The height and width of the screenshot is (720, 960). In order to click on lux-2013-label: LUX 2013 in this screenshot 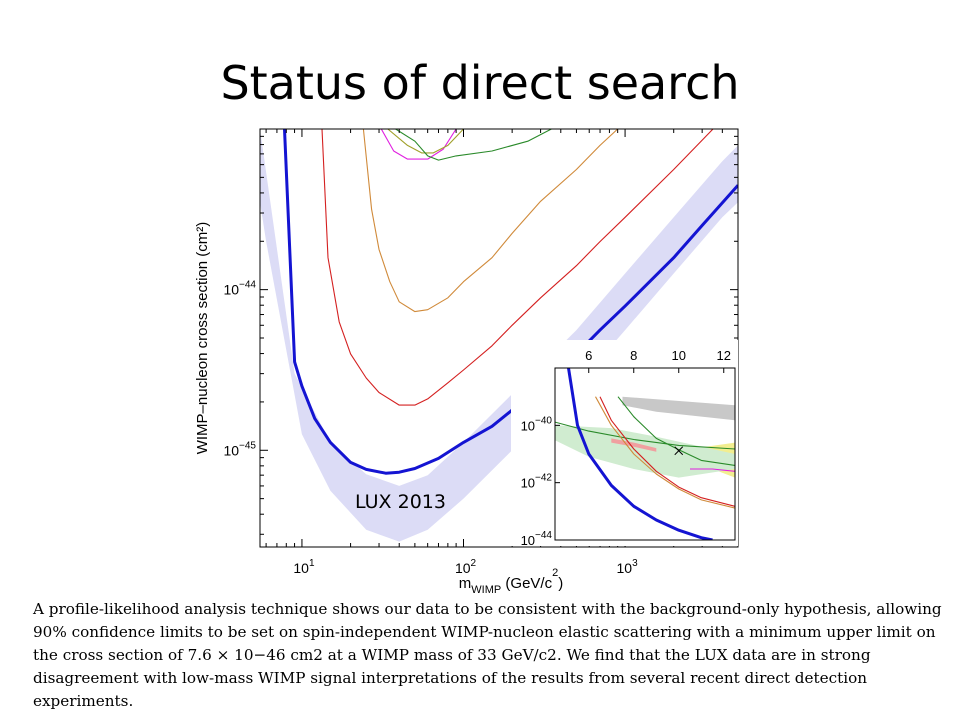, I will do `click(400, 502)`.